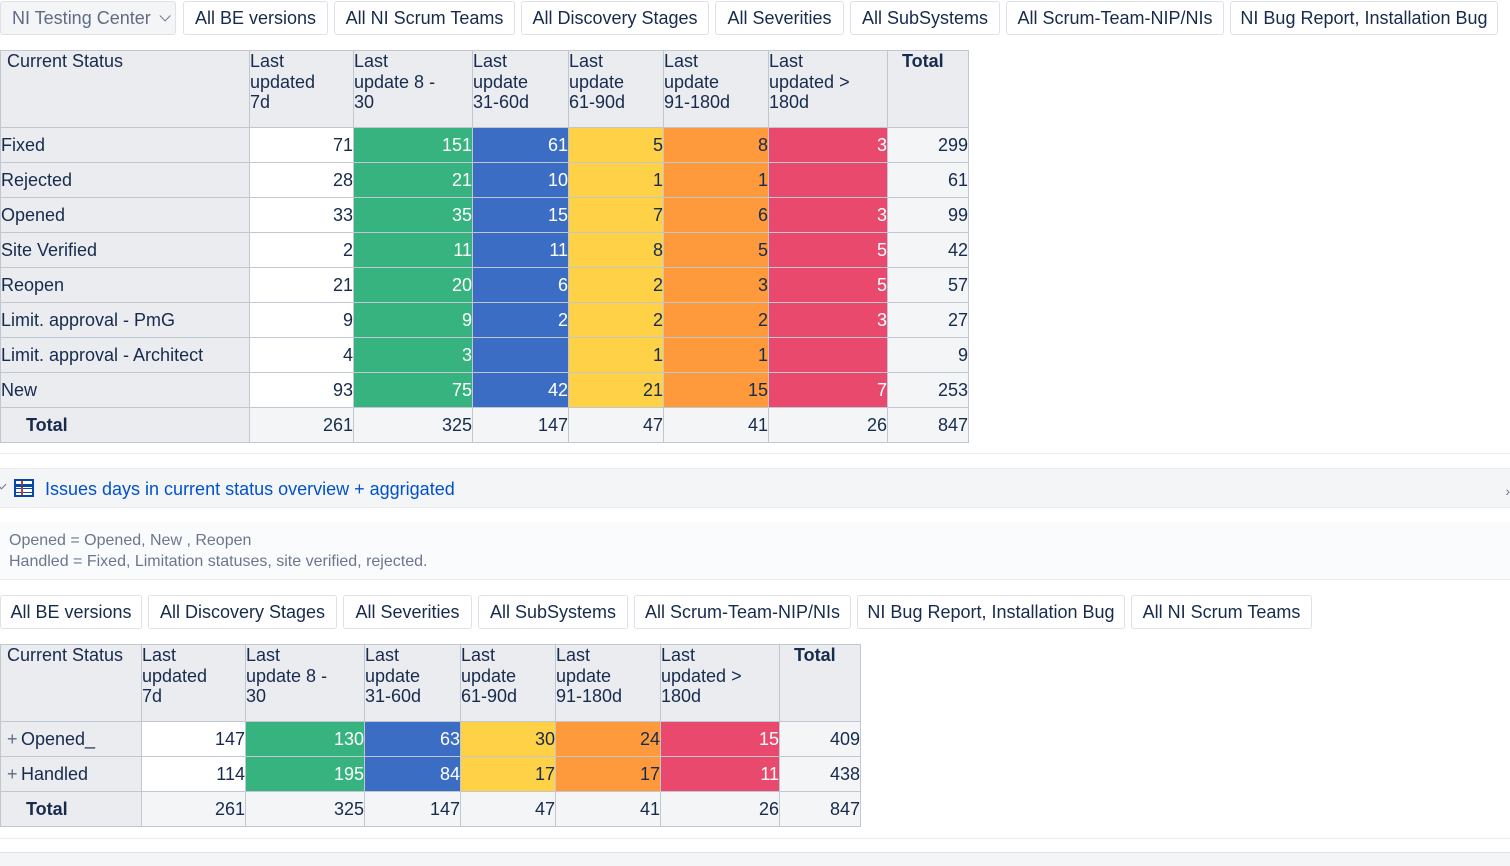 The image size is (1510, 866). Describe the element at coordinates (720, 739) in the screenshot. I see `cell-value: 15` at that location.